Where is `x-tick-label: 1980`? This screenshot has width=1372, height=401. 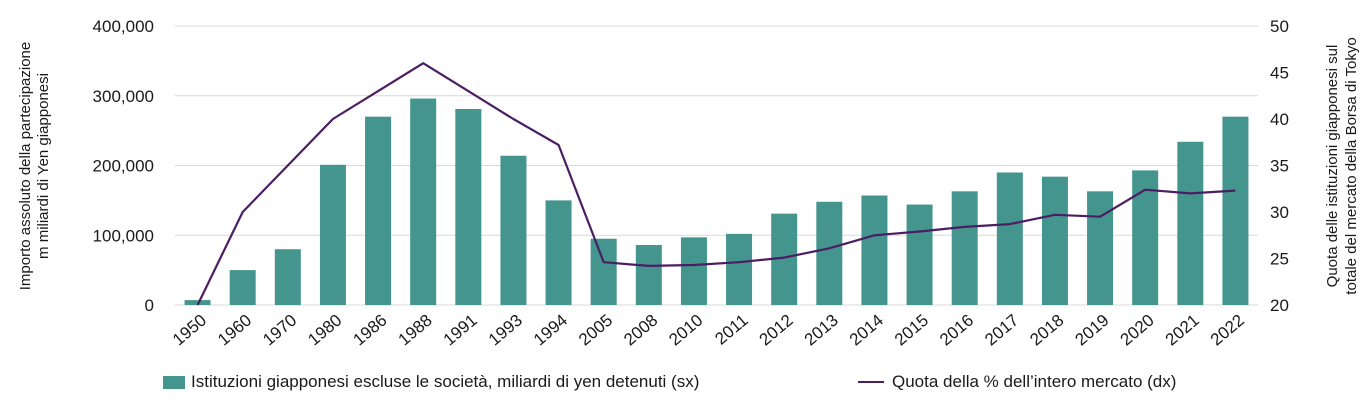
x-tick-label: 1980 is located at coordinates (324, 330).